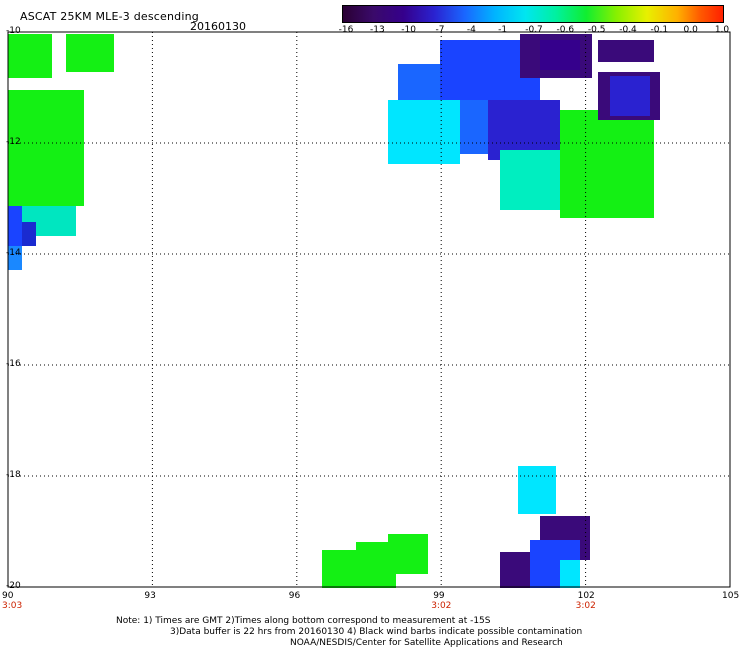 Image resolution: width=740 pixels, height=650 pixels. What do you see at coordinates (13, 31) in the screenshot?
I see `lat-label-0: -10` at bounding box center [13, 31].